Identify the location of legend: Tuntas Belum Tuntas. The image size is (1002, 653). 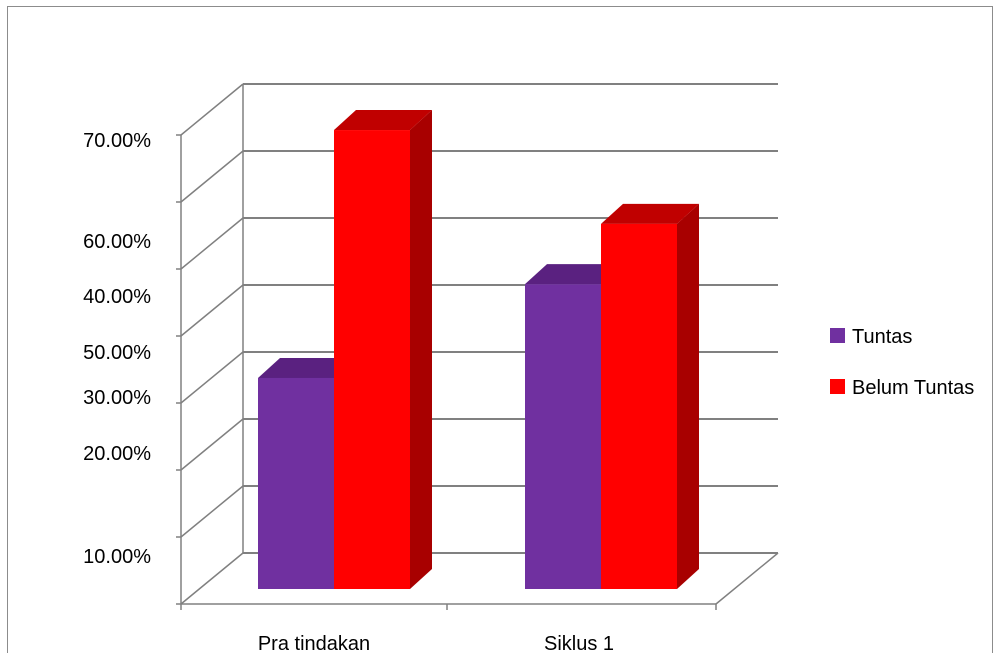
(902, 362).